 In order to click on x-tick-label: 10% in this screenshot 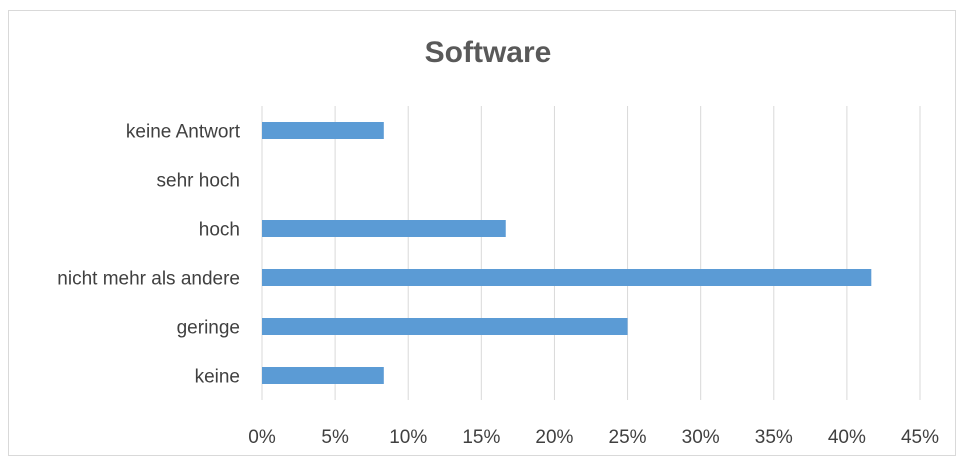, I will do `click(408, 437)`.